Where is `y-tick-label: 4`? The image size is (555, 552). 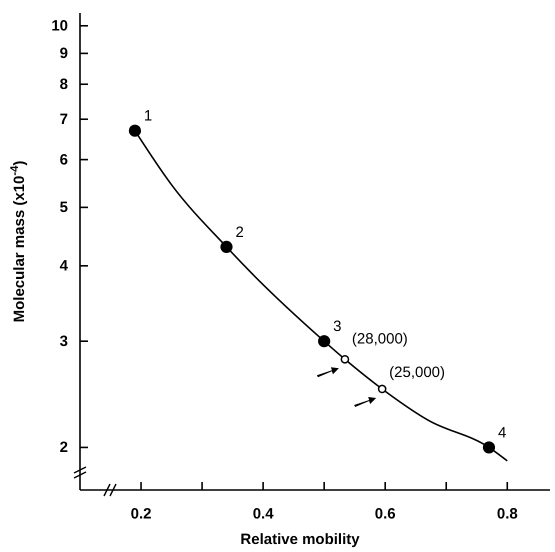
y-tick-label: 4 is located at coordinates (64, 266).